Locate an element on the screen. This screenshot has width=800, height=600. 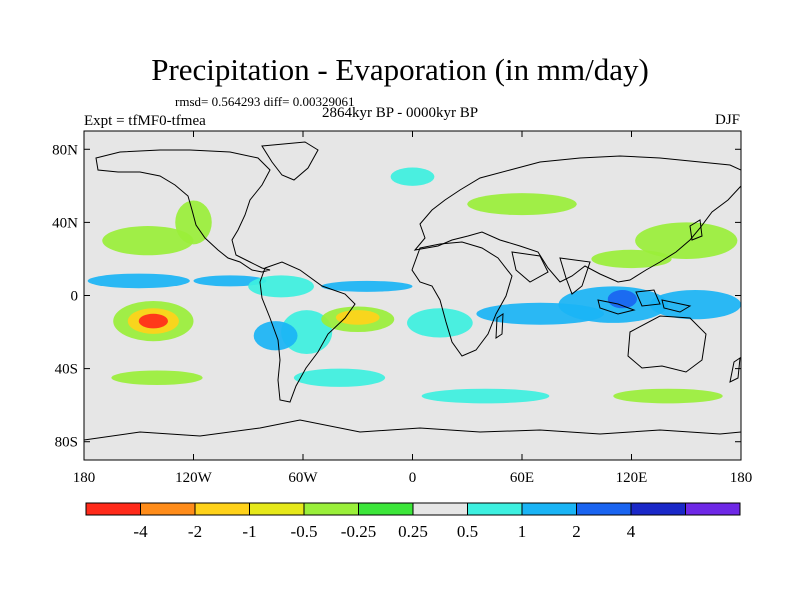
lat-tick-label: 0 is located at coordinates (75, 297).